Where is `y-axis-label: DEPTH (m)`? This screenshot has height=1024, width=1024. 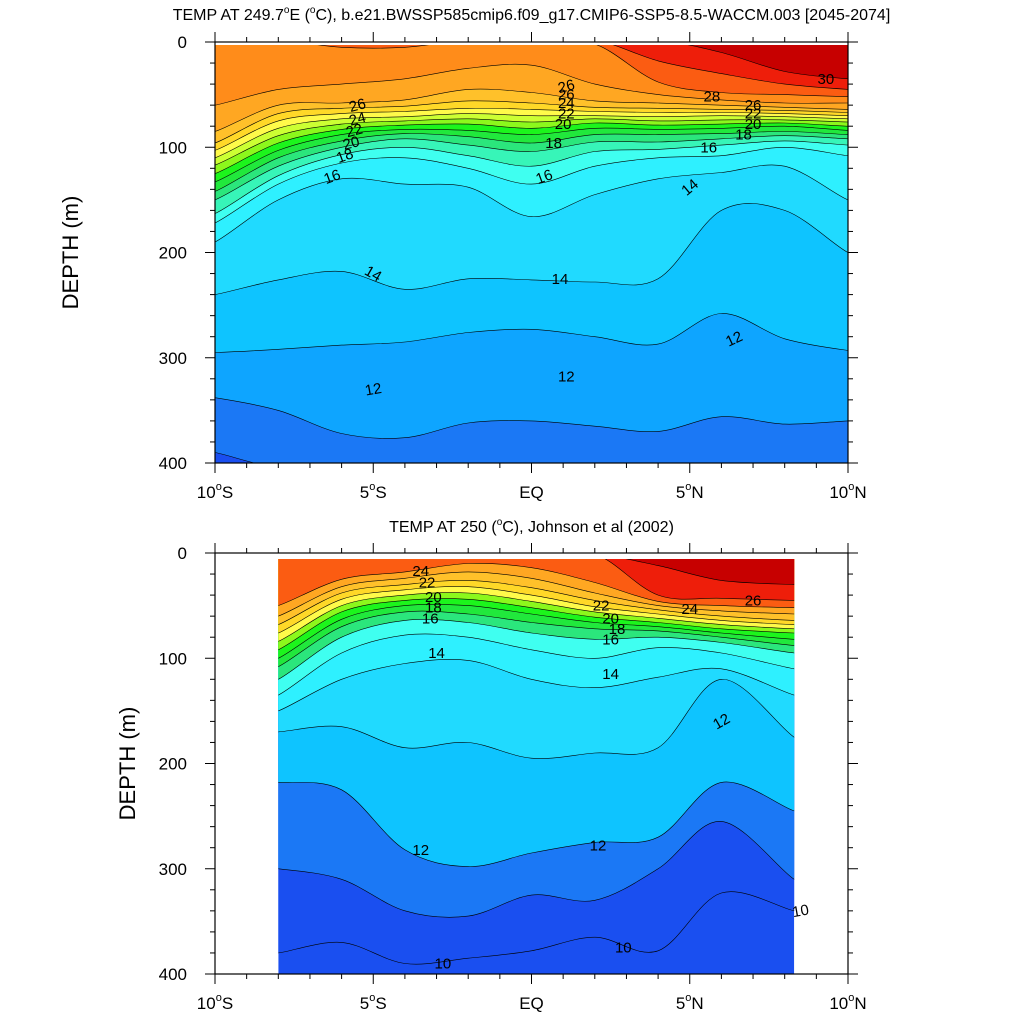 y-axis-label: DEPTH (m) is located at coordinates (70, 253).